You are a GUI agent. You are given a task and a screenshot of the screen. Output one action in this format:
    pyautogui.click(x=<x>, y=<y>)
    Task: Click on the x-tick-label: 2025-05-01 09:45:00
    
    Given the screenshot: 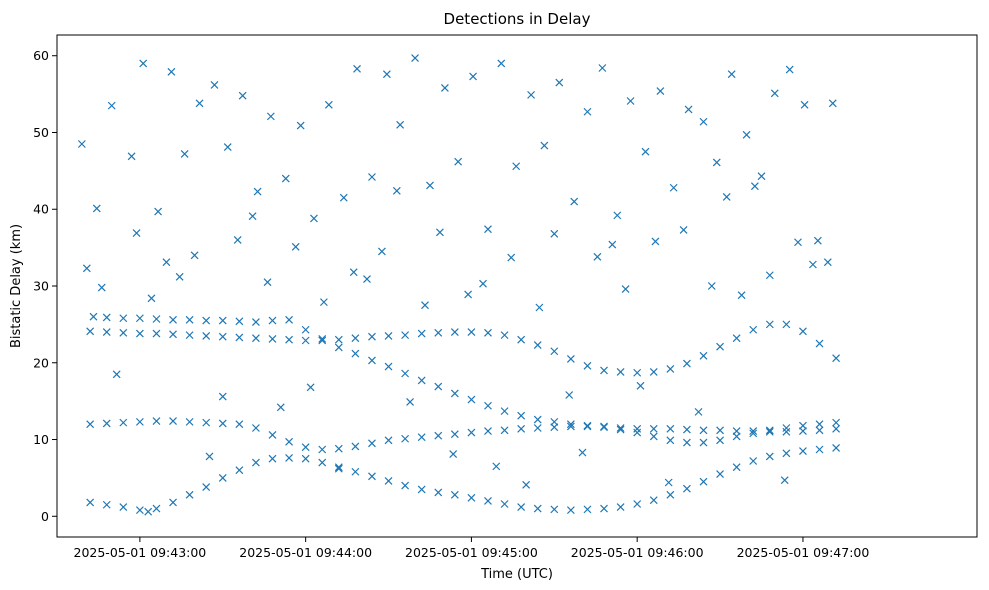 What is the action you would take?
    pyautogui.click(x=471, y=552)
    